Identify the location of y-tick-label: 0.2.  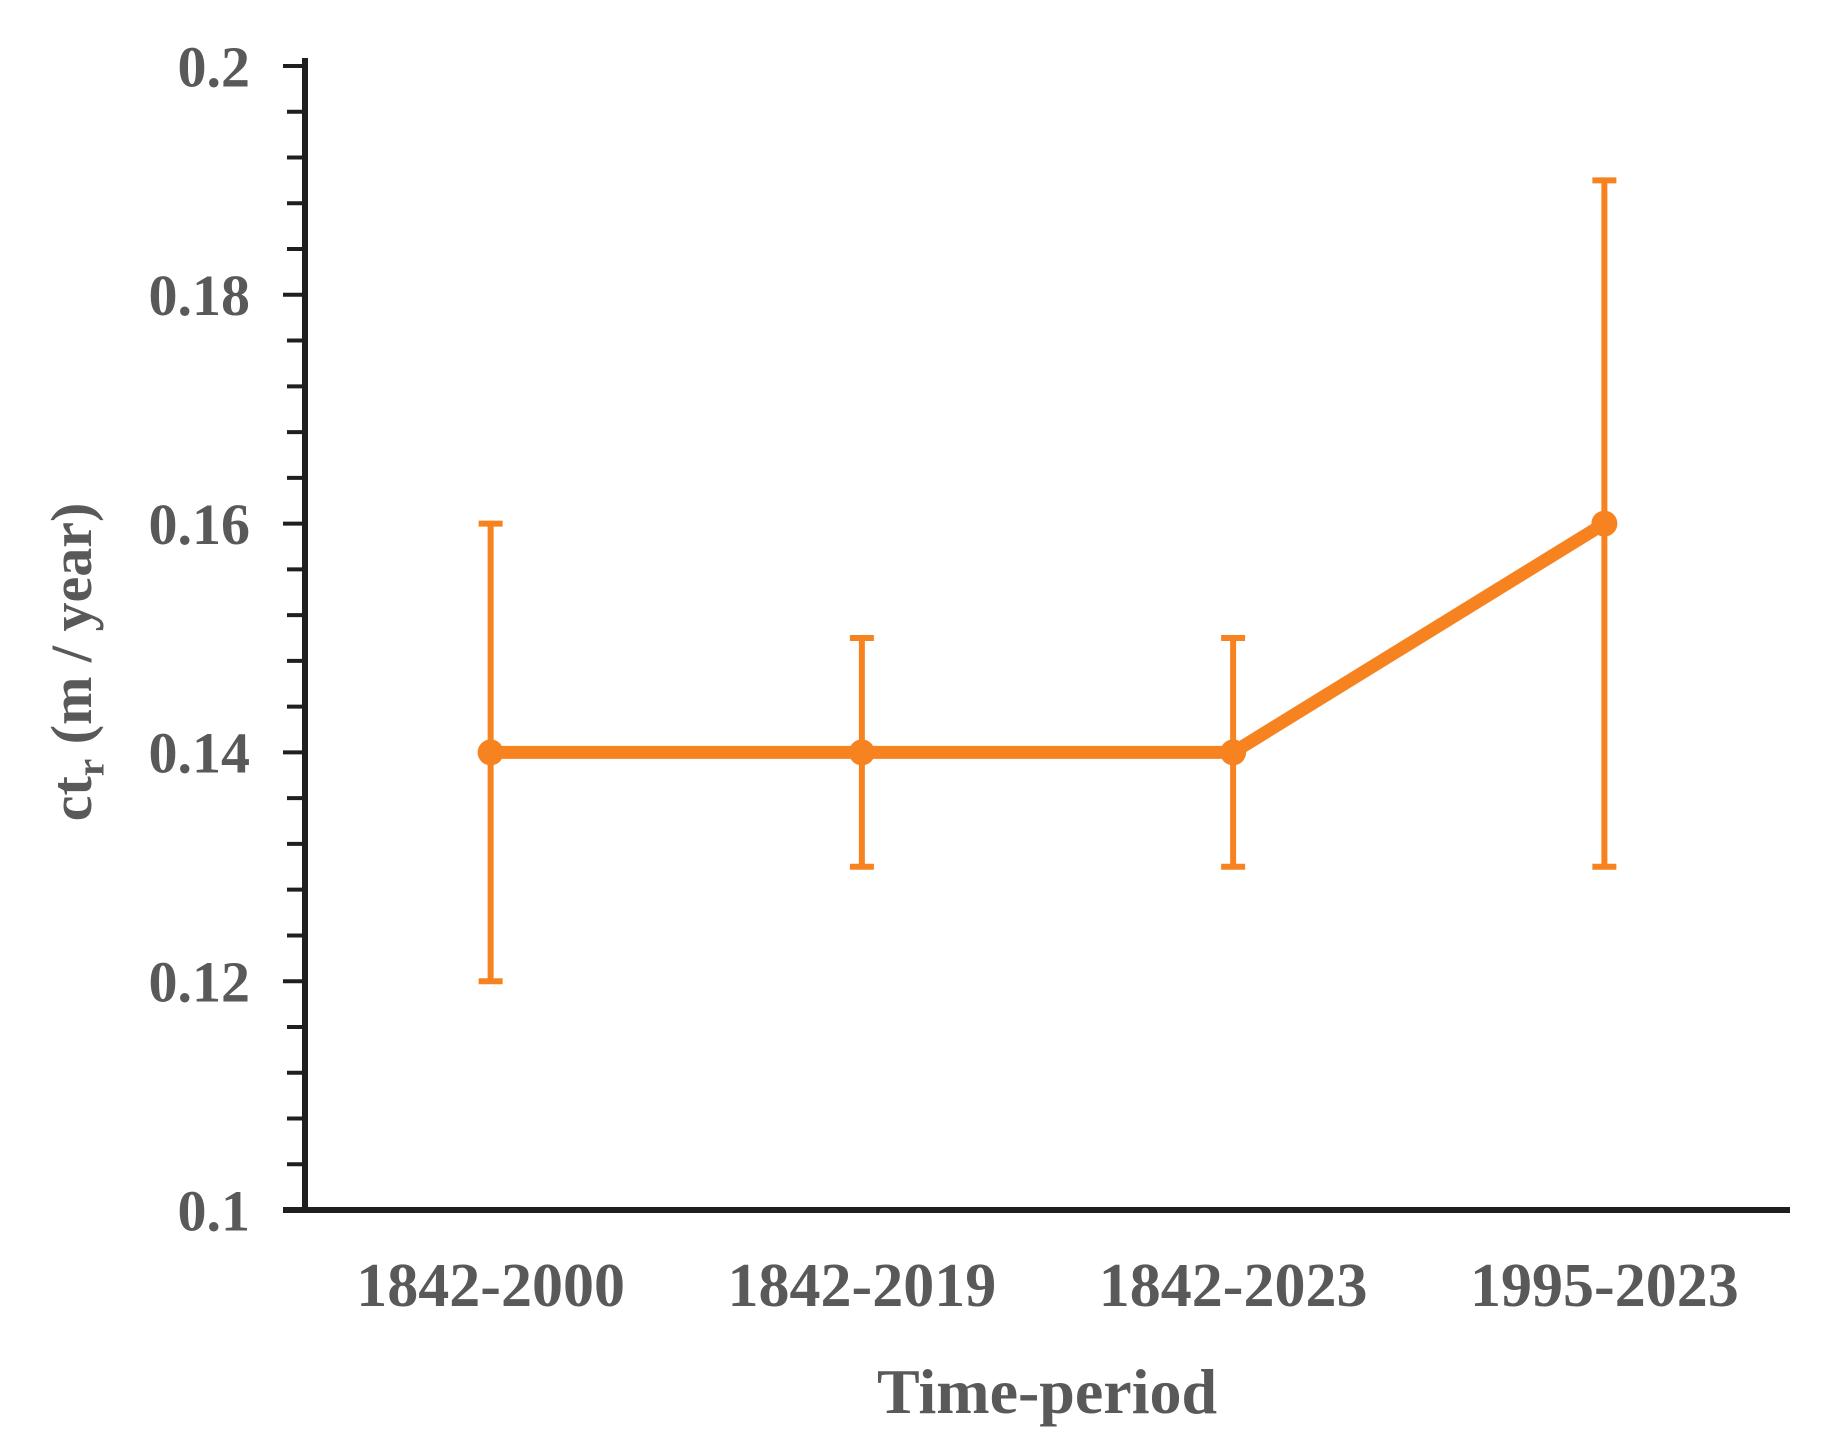
(214, 66).